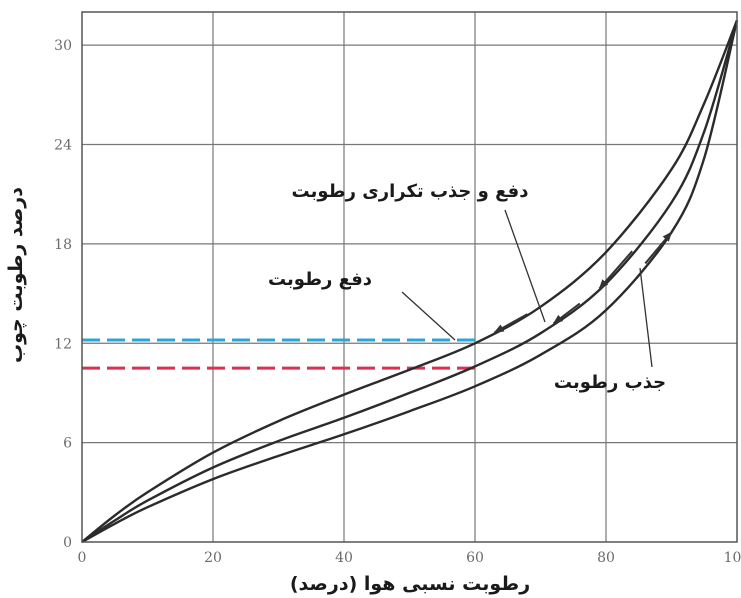 The width and height of the screenshot is (741, 598). Describe the element at coordinates (67, 543) in the screenshot. I see `y-tick-label: 0` at that location.